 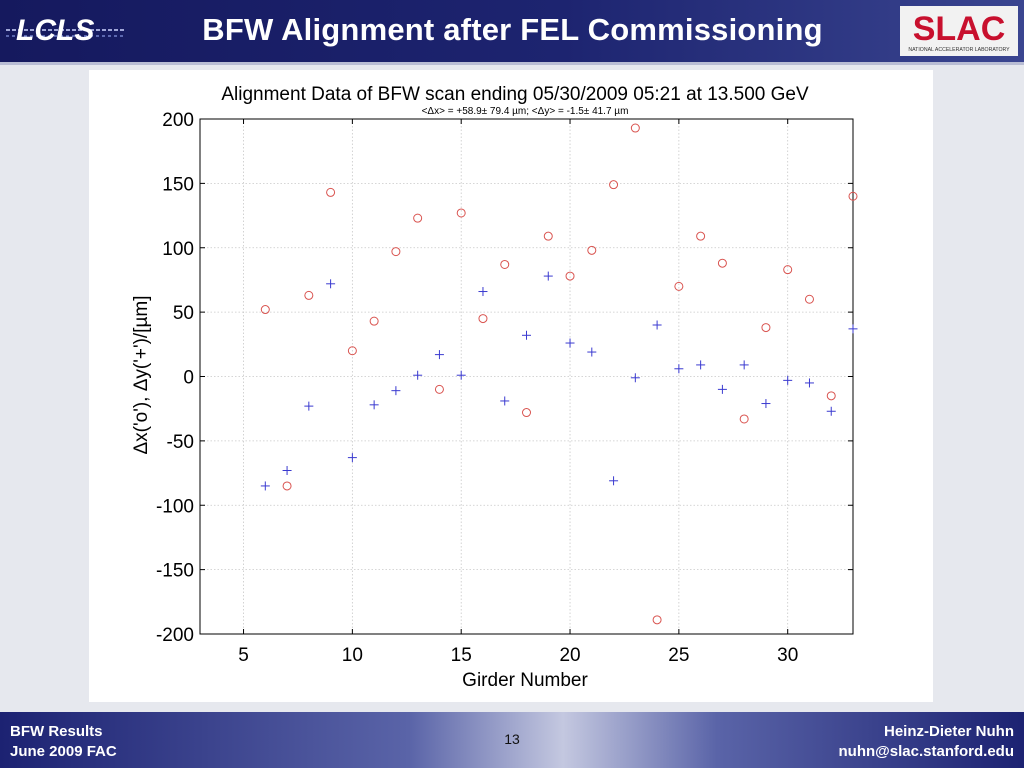 What do you see at coordinates (525, 680) in the screenshot?
I see `x-axis-label: Girder Number` at bounding box center [525, 680].